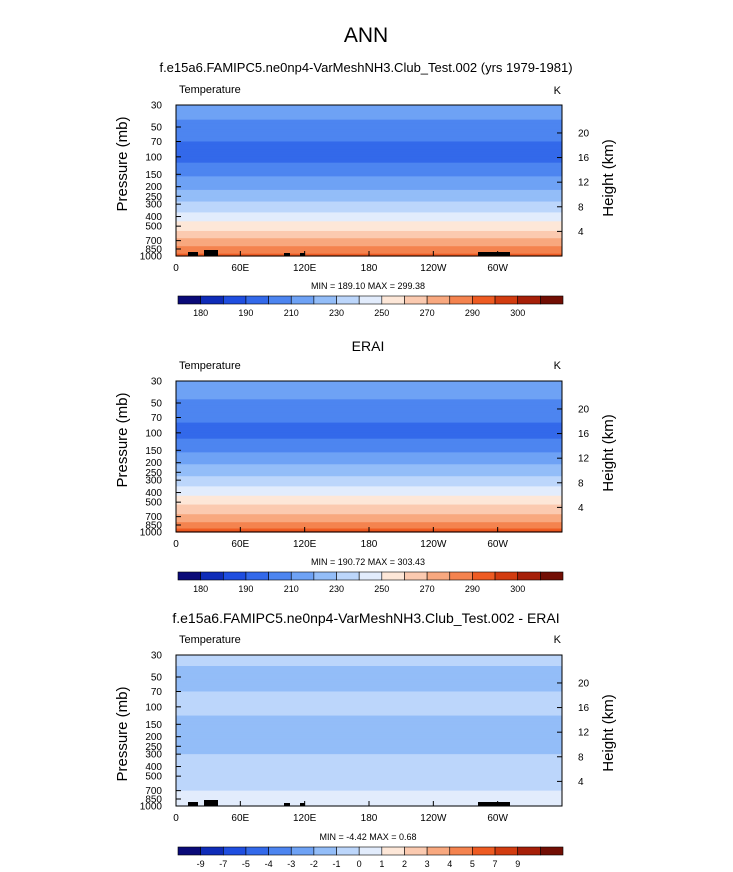 The width and height of the screenshot is (733, 872). What do you see at coordinates (608, 733) in the screenshot?
I see `panel-3-ylabel-right: Height (km)` at bounding box center [608, 733].